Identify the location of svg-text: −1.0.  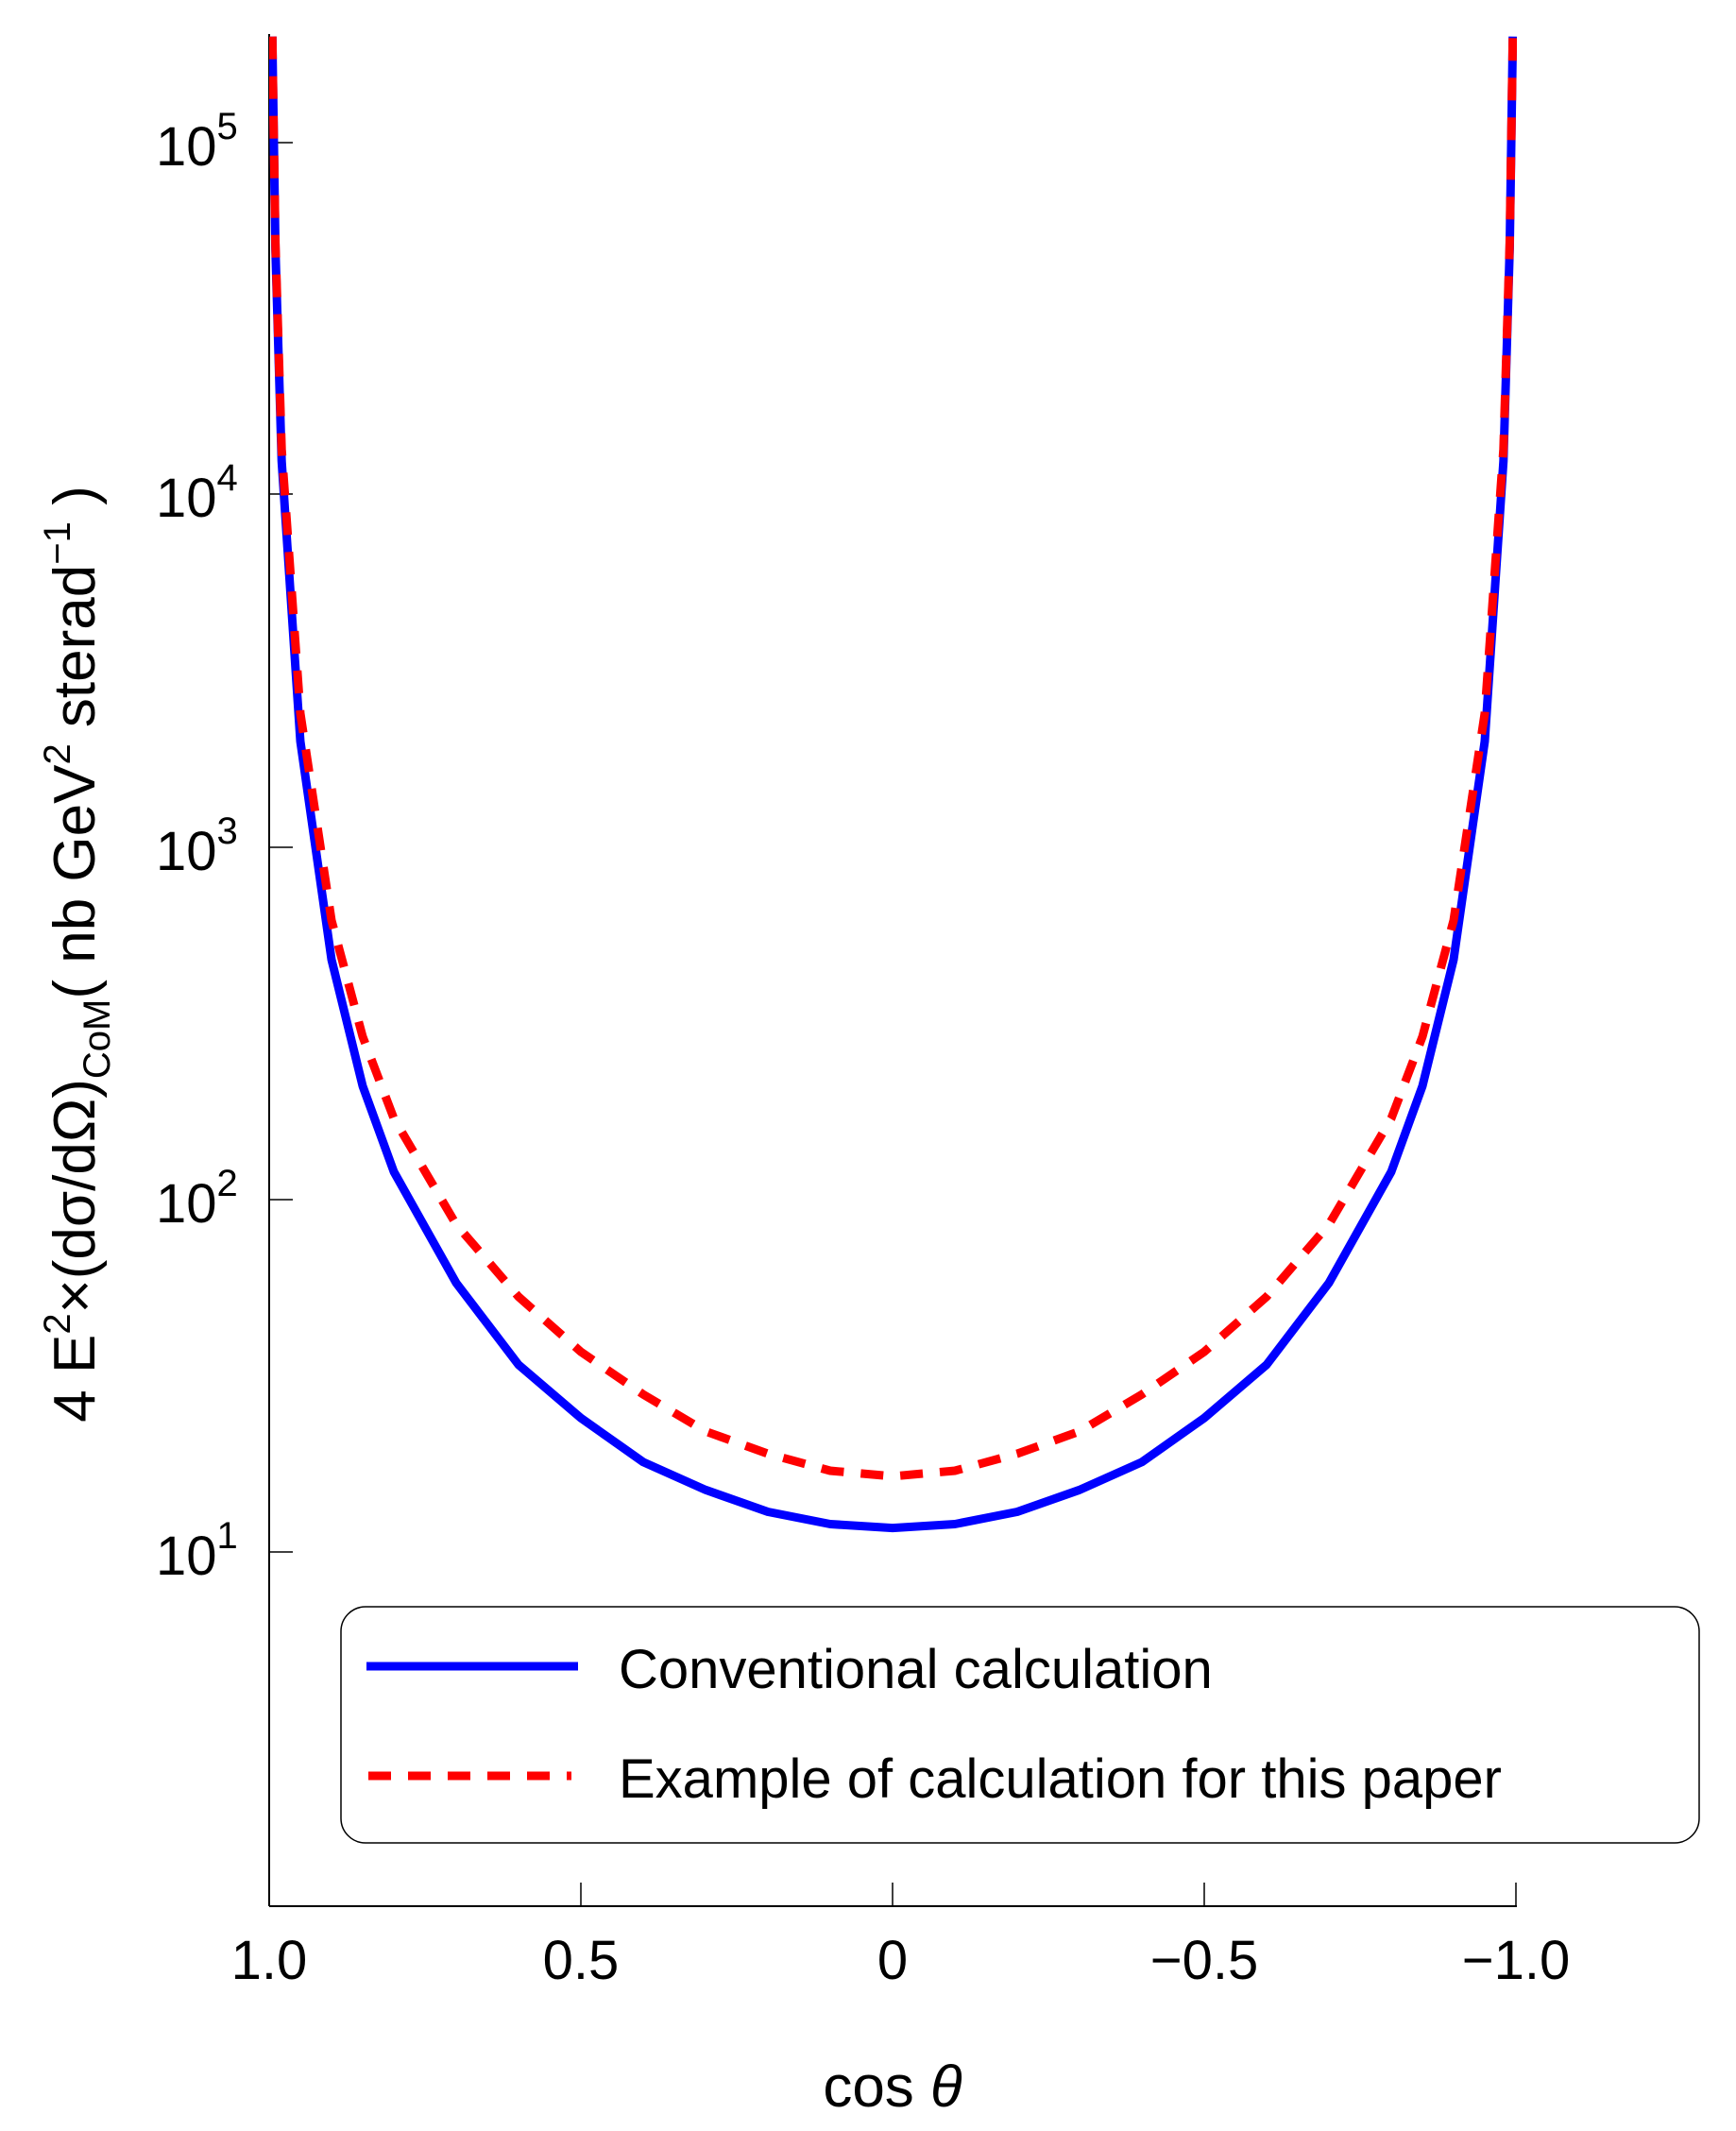
(1516, 1960).